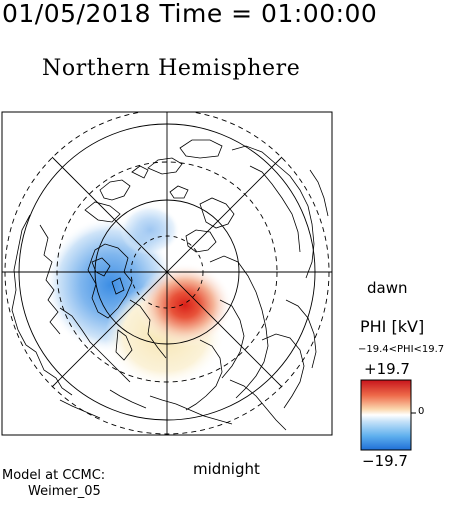 The image size is (470, 508). I want to click on colorbar-range: −19.4<PHI<19.7, so click(401, 349).